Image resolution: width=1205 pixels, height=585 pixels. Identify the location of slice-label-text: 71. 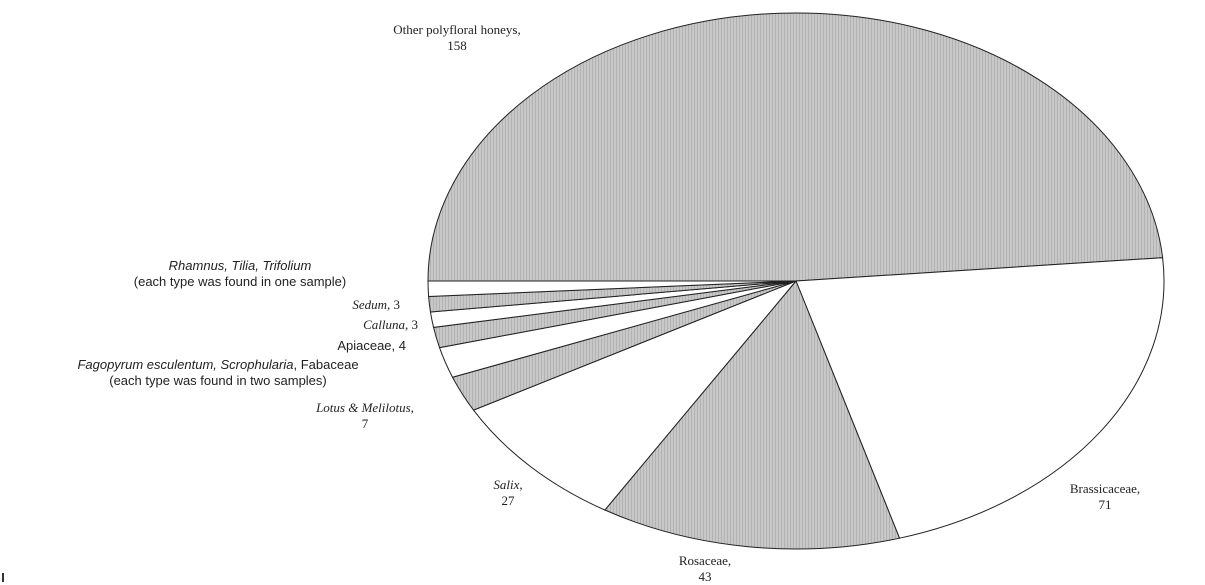
(1105, 504).